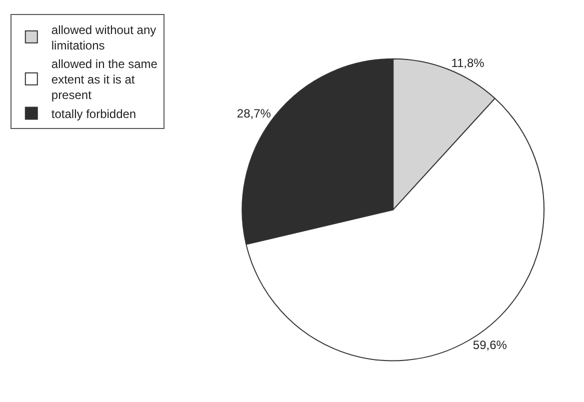  What do you see at coordinates (490, 345) in the screenshot?
I see `data-label: 59,6%` at bounding box center [490, 345].